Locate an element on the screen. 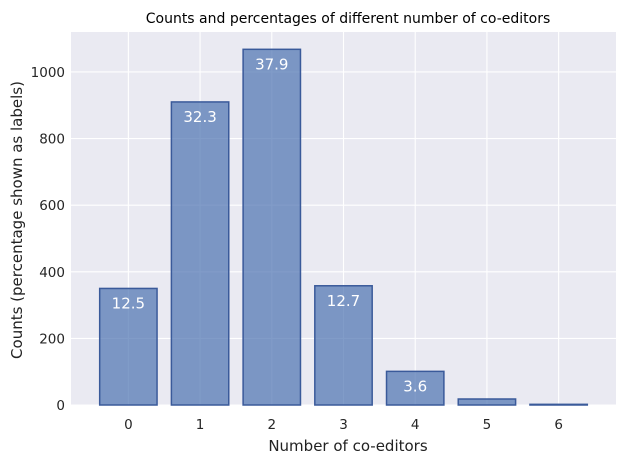 This screenshot has height=464, width=623. y-axis-label: Counts (percentage shown as labels) is located at coordinates (17, 220).